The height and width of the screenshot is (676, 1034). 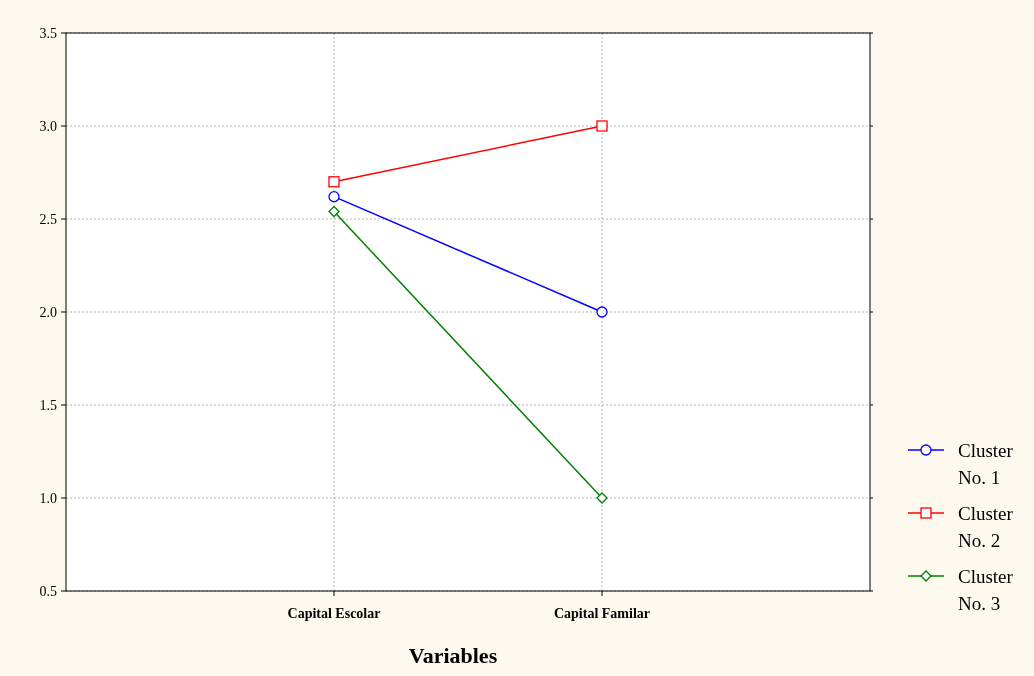 What do you see at coordinates (48, 219) in the screenshot?
I see `y-tick-label: 2.5` at bounding box center [48, 219].